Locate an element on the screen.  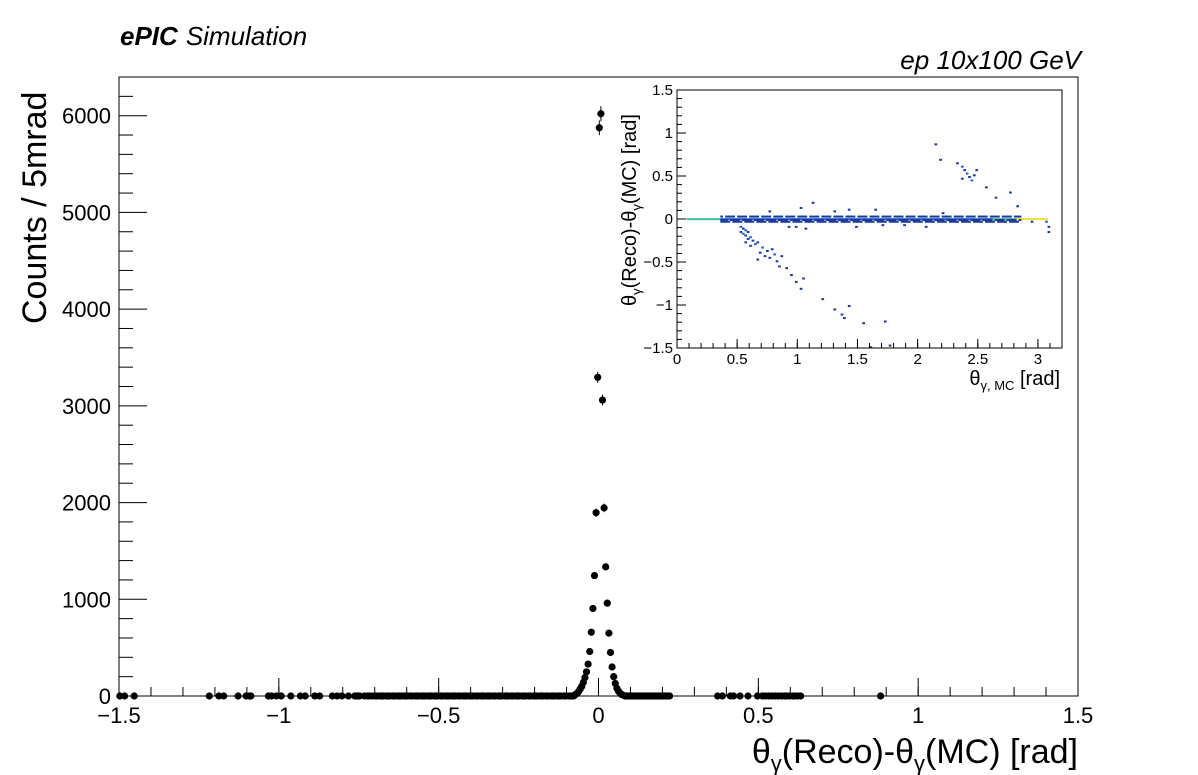
inset-y-tick-label: −1.5 is located at coordinates (658, 348).